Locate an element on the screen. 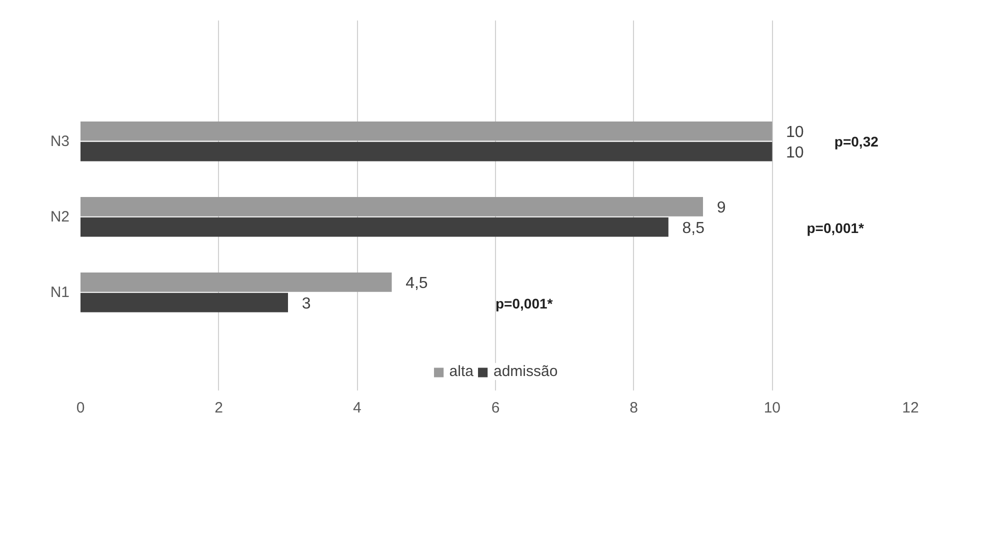  legend-label: admissão is located at coordinates (525, 371).